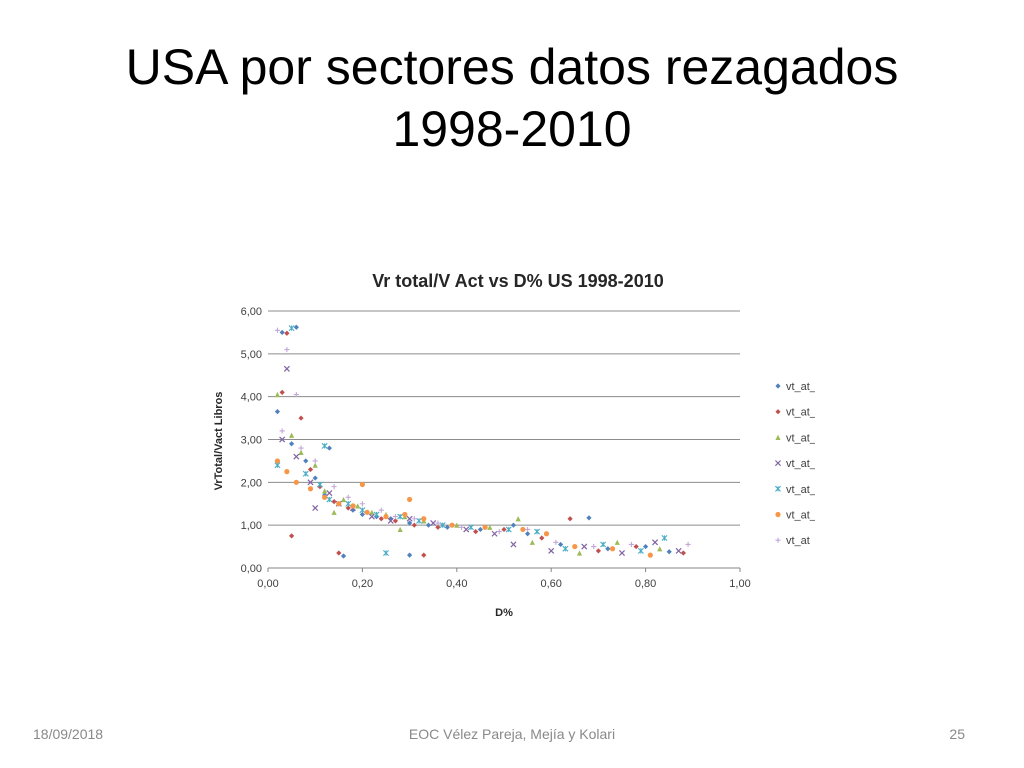 This screenshot has width=1024, height=768. Describe the element at coordinates (645, 584) in the screenshot. I see `x-tick-label: 0,80` at that location.